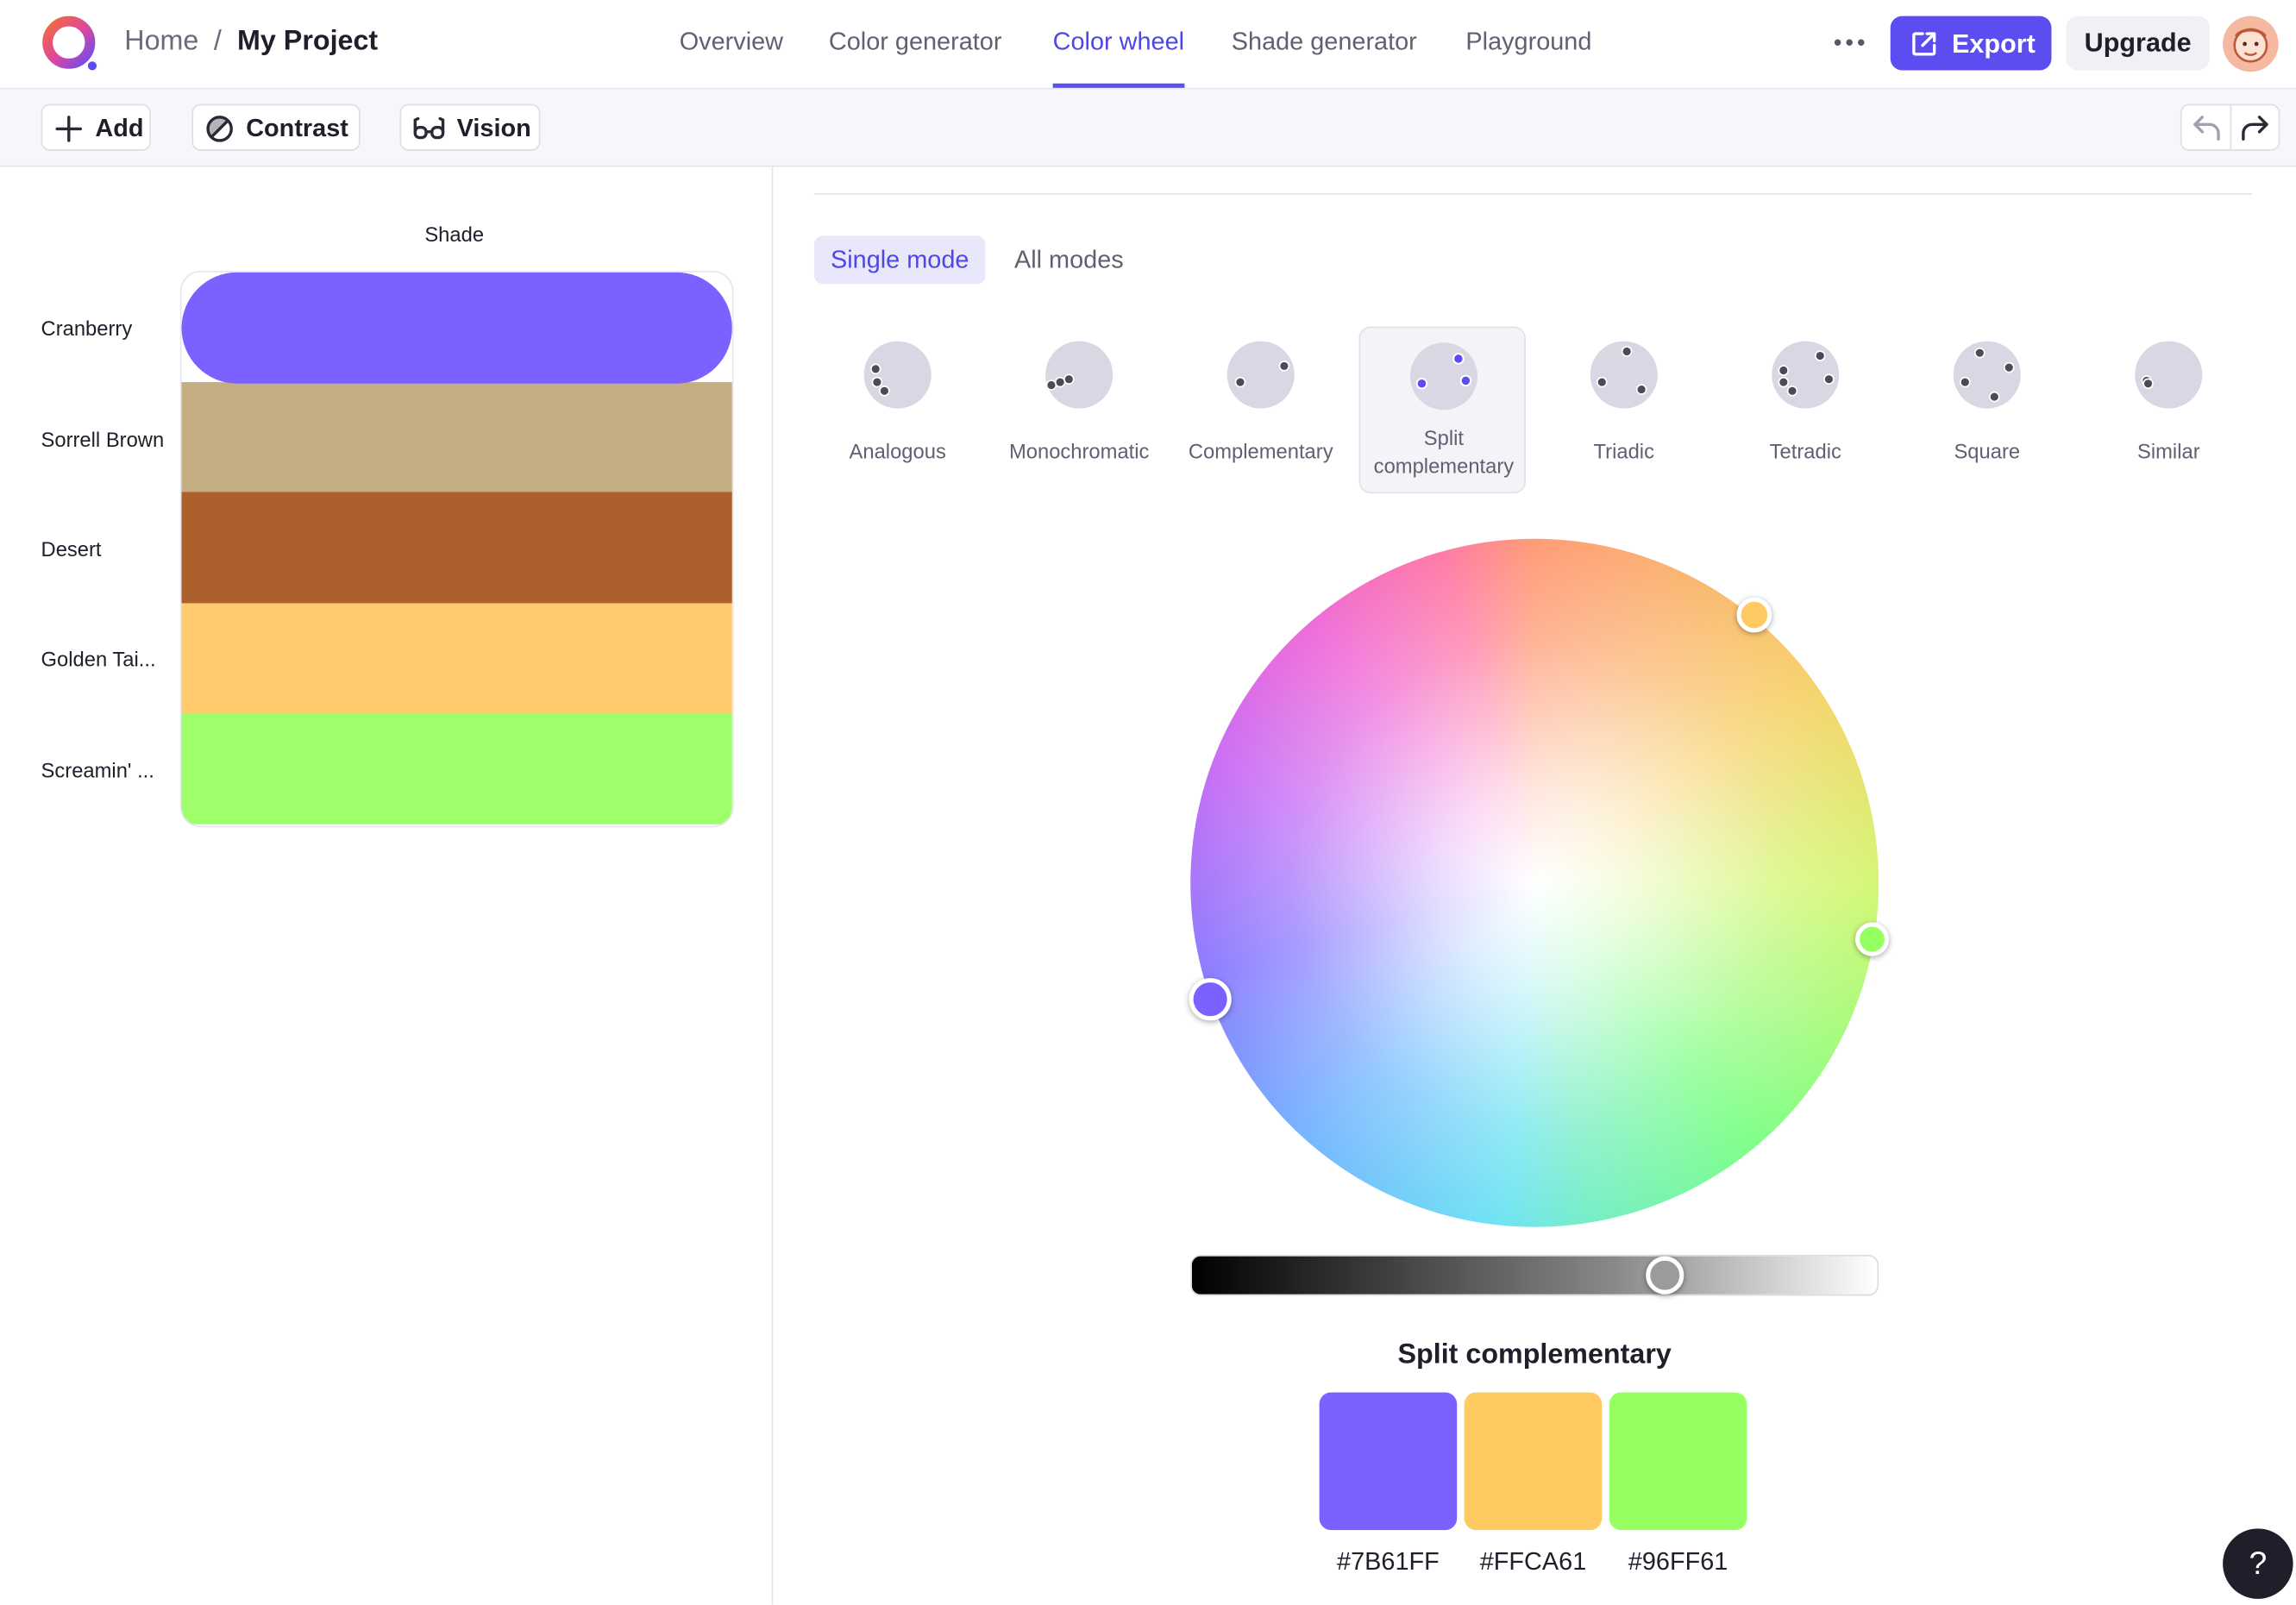  I want to click on export-button: Export, so click(1971, 43).